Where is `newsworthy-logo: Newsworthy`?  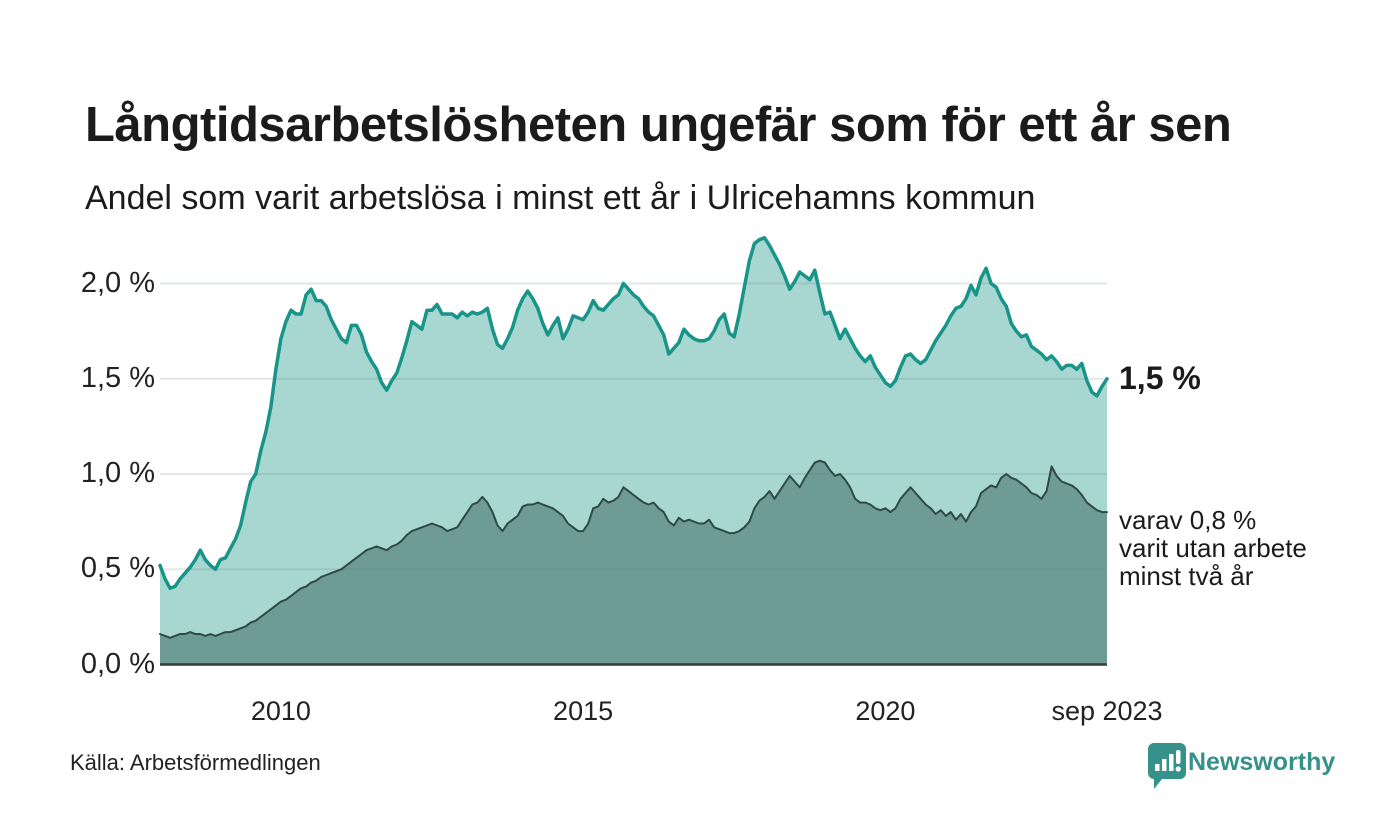 newsworthy-logo: Newsworthy is located at coordinates (1271, 768).